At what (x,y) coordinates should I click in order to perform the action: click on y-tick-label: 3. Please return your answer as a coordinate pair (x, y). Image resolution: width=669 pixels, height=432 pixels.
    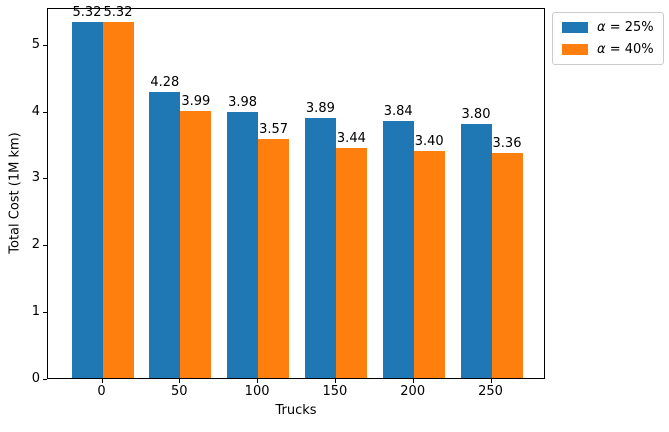
    Looking at the image, I should click on (35, 178).